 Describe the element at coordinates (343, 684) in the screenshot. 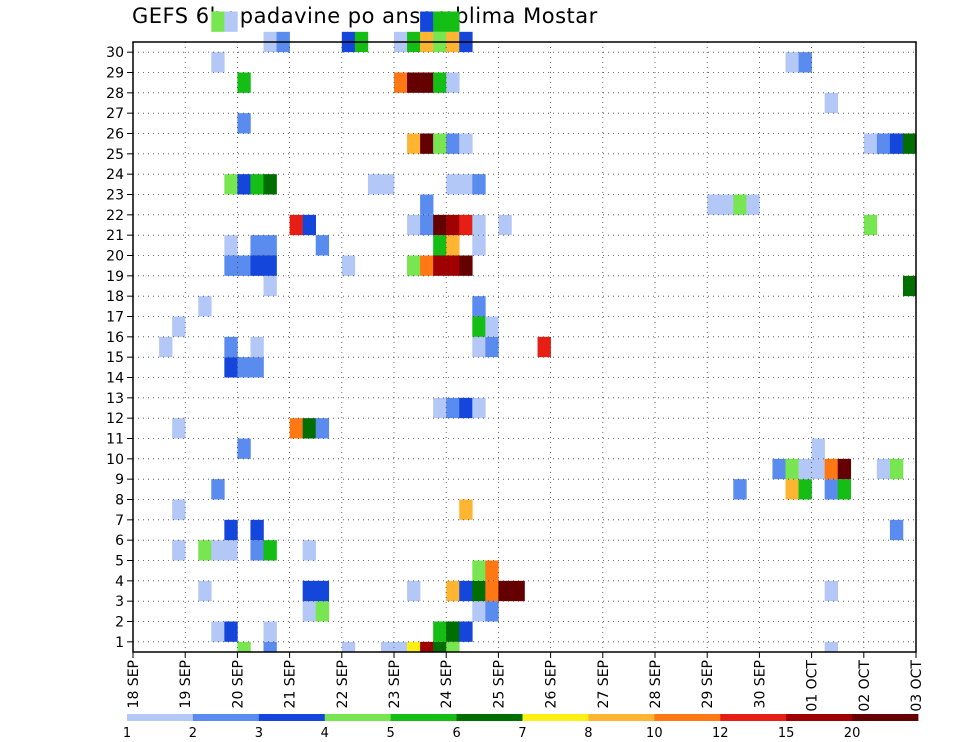

I see `x-tick-label: 22 SEP` at that location.